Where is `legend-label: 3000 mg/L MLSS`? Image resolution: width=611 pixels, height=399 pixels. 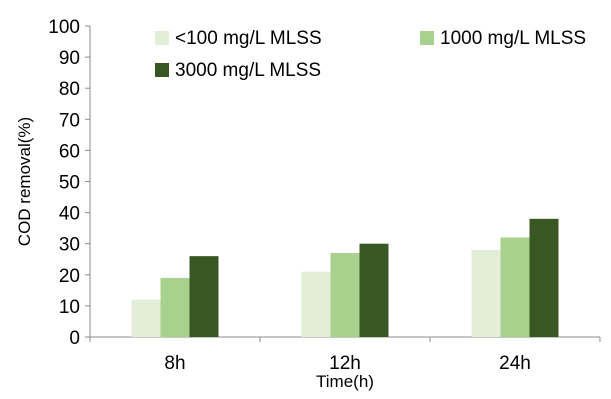
legend-label: 3000 mg/L MLSS is located at coordinates (248, 70).